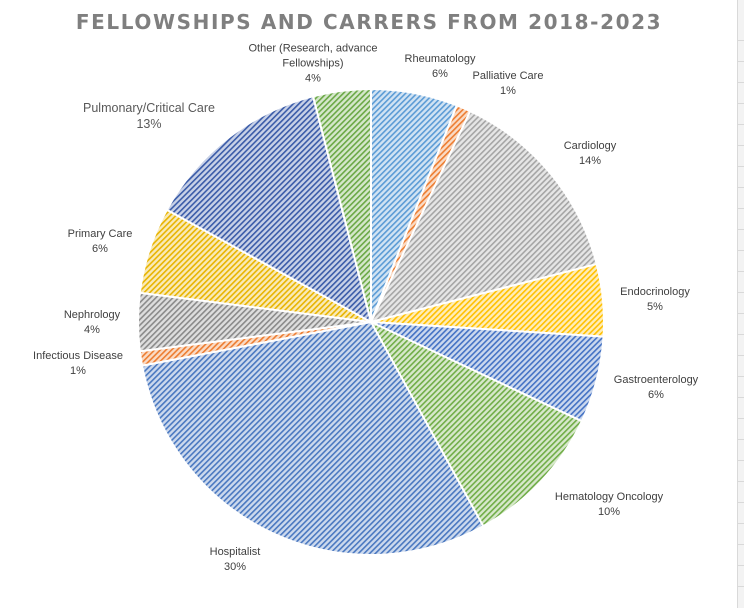  I want to click on slice-label-gastroenterology-value: 6%, so click(656, 395).